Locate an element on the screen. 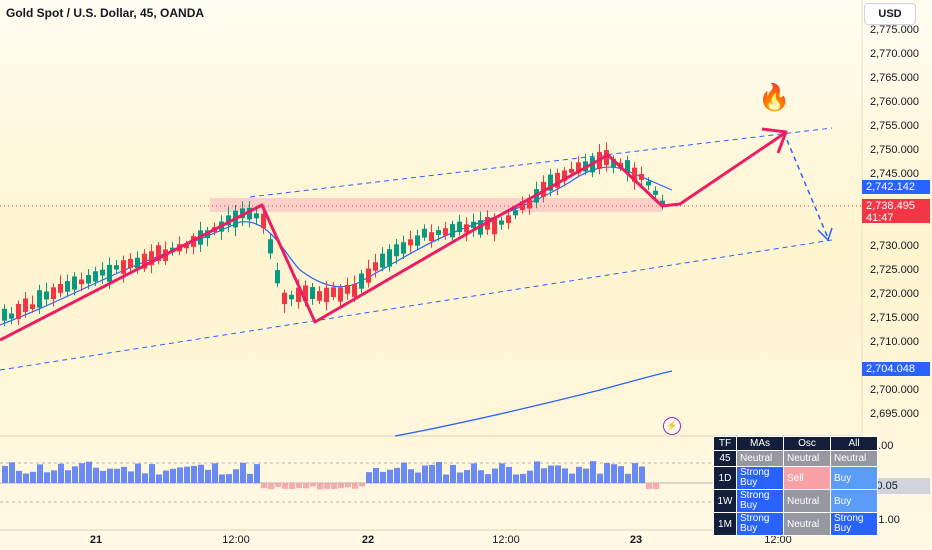  price-tick: 2,775.000 is located at coordinates (894, 30).